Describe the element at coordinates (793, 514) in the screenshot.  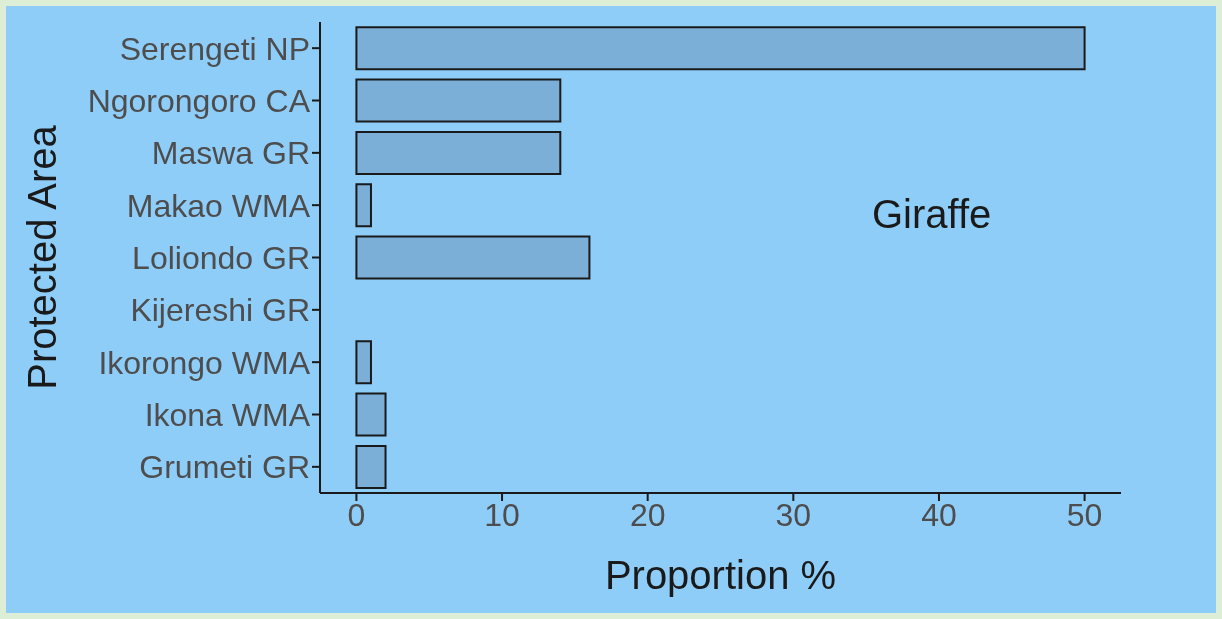
I see `x-tick-label: 30` at that location.